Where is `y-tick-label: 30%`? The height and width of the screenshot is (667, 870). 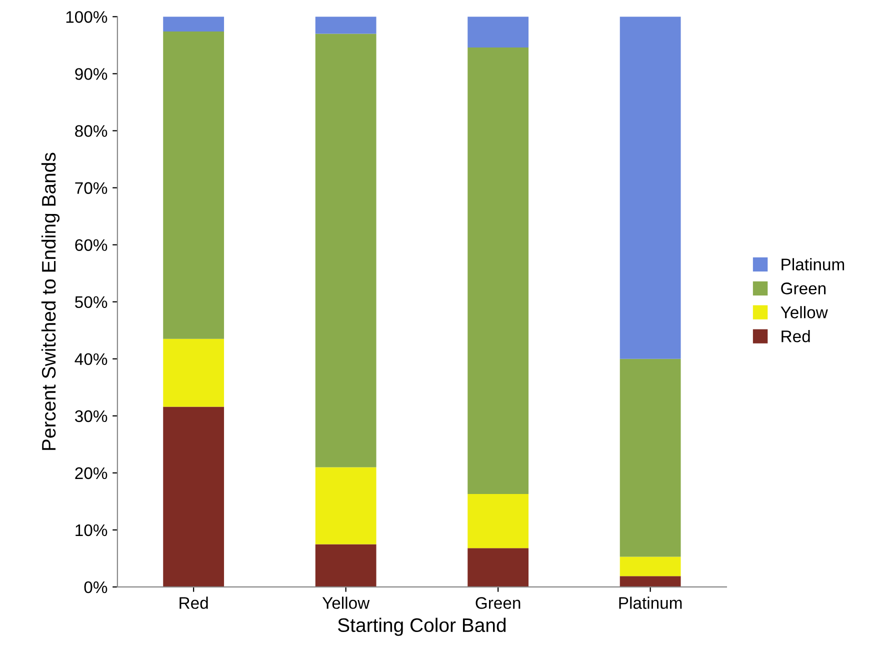
y-tick-label: 30% is located at coordinates (91, 416).